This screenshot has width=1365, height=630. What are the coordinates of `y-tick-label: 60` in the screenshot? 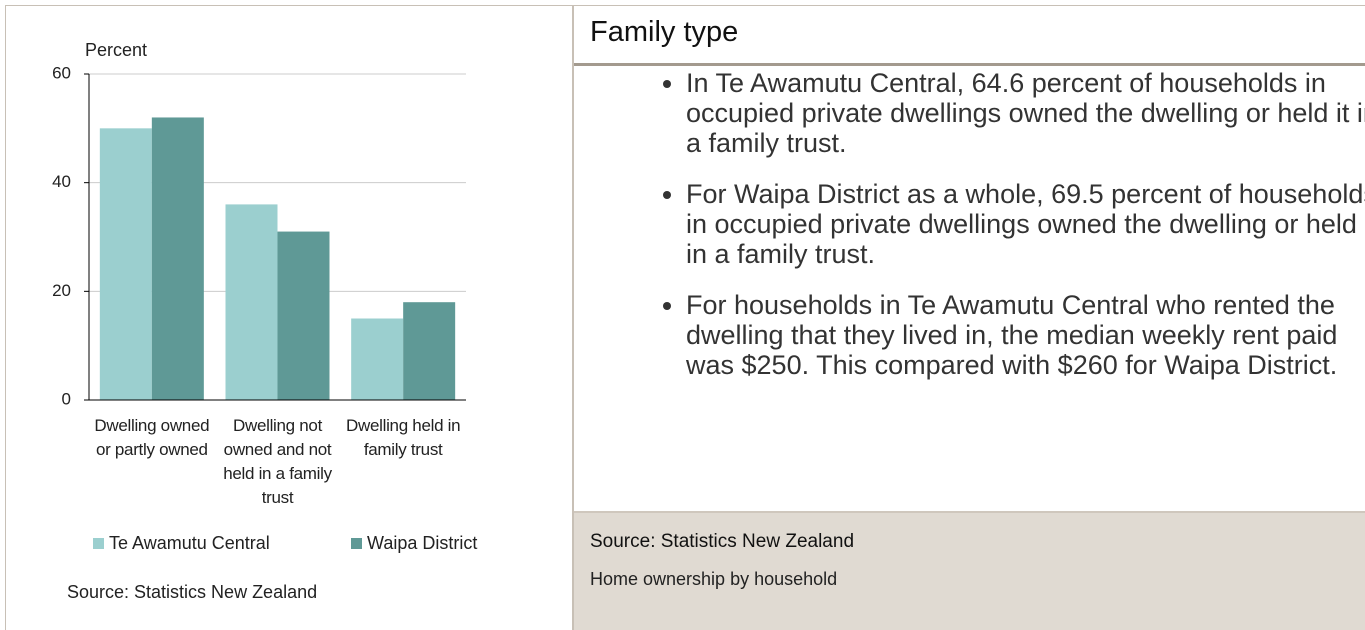 It's located at (61, 72).